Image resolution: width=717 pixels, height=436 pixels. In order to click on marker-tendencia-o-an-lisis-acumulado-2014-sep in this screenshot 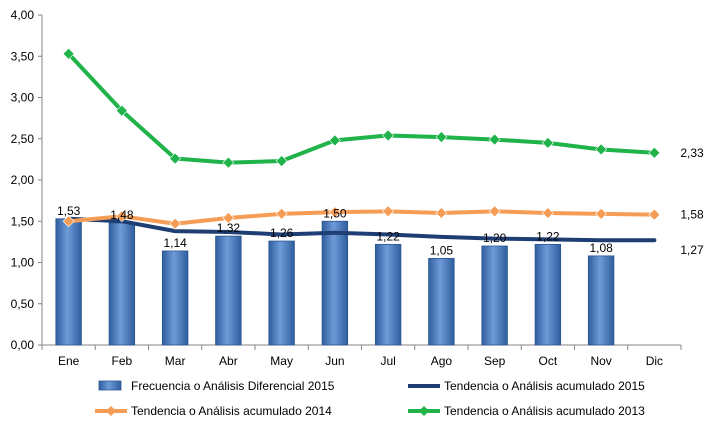, I will do `click(494, 211)`.